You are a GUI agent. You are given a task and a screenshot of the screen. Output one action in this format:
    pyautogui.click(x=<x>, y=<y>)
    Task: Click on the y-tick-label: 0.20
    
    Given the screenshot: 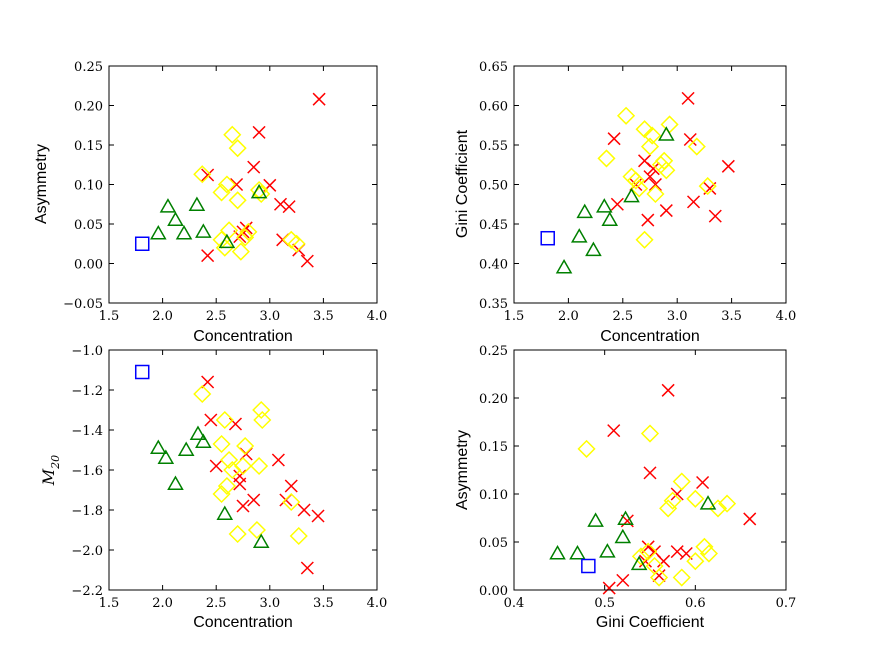 What is the action you would take?
    pyautogui.click(x=88, y=107)
    